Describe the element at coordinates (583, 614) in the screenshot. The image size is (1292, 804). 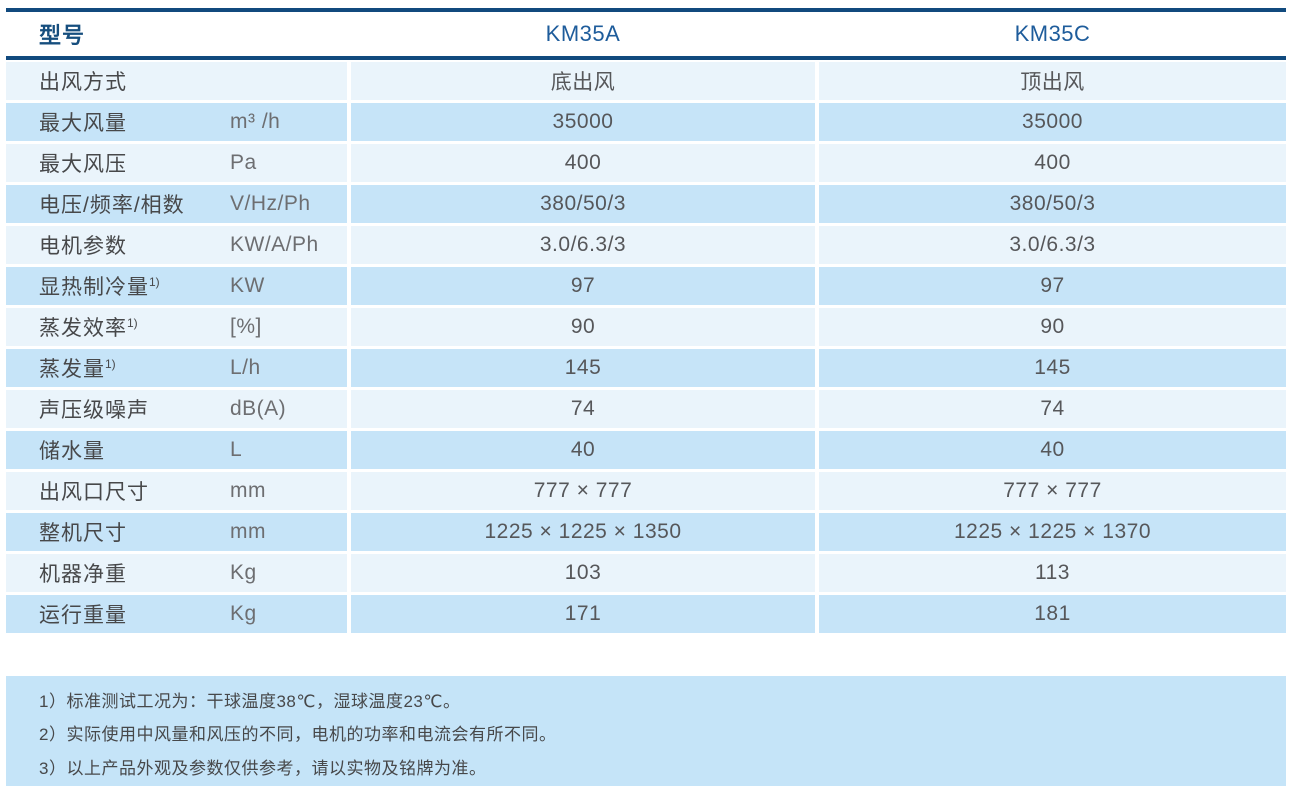
I see `value-km35a: 171` at that location.